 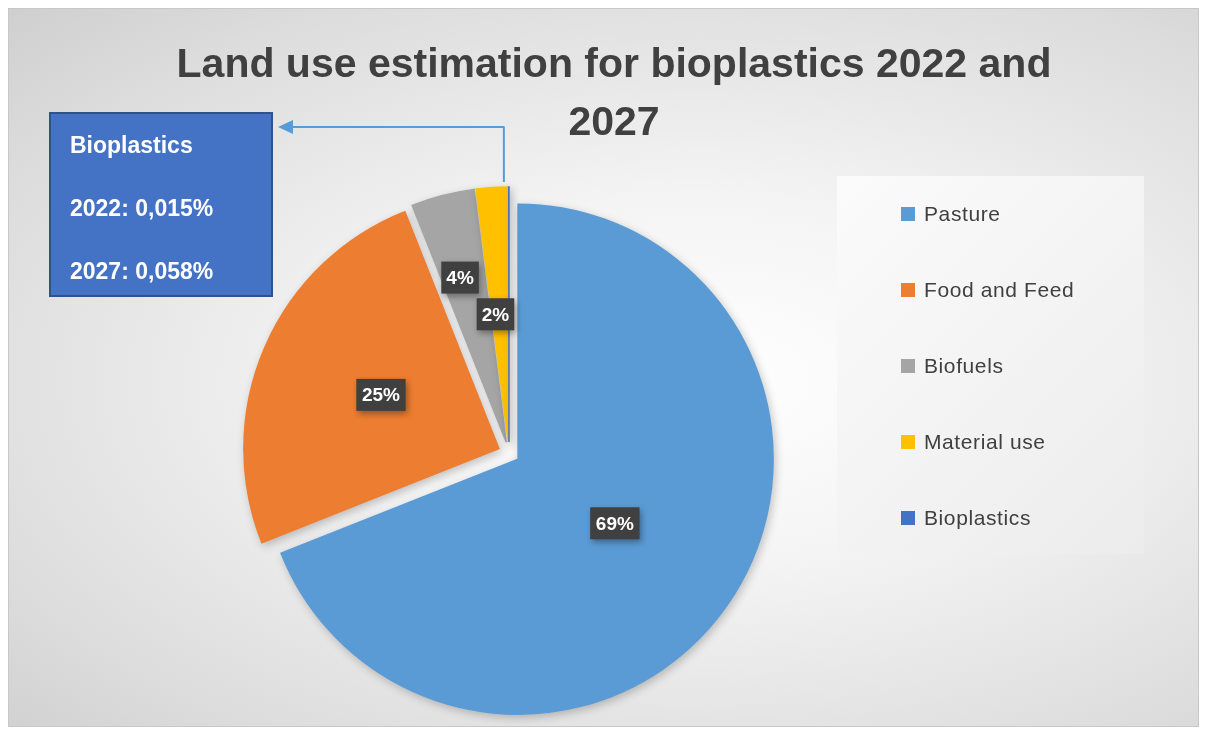 What do you see at coordinates (964, 366) in the screenshot?
I see `legend-label: Biofuels` at bounding box center [964, 366].